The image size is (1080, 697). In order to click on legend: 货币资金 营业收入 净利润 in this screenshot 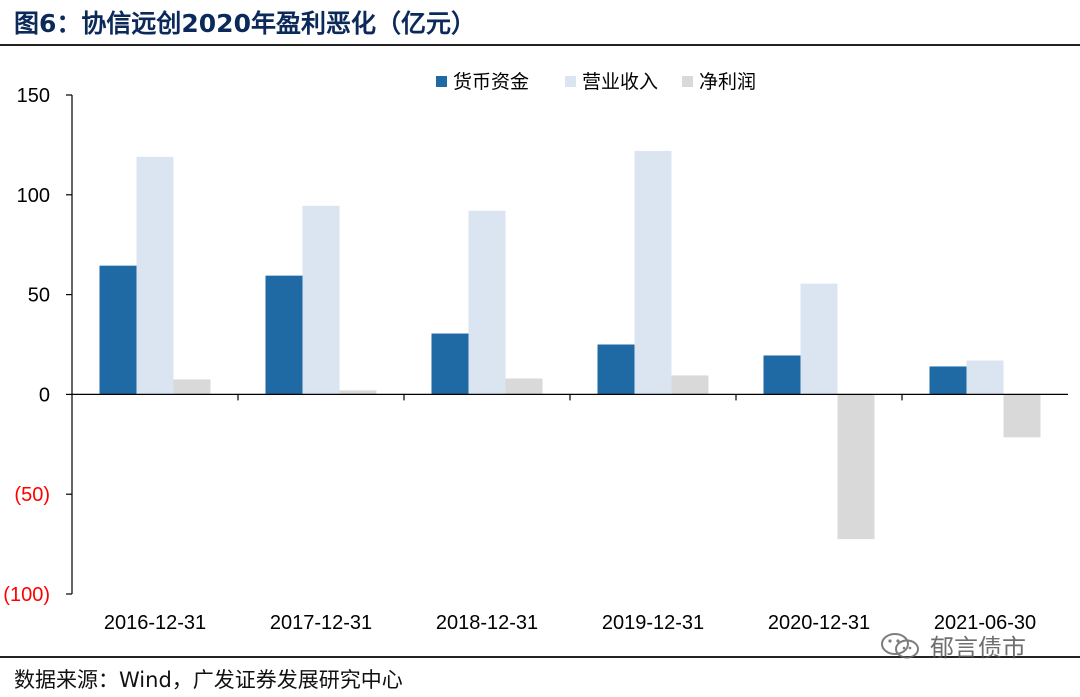, I will do `click(596, 82)`.